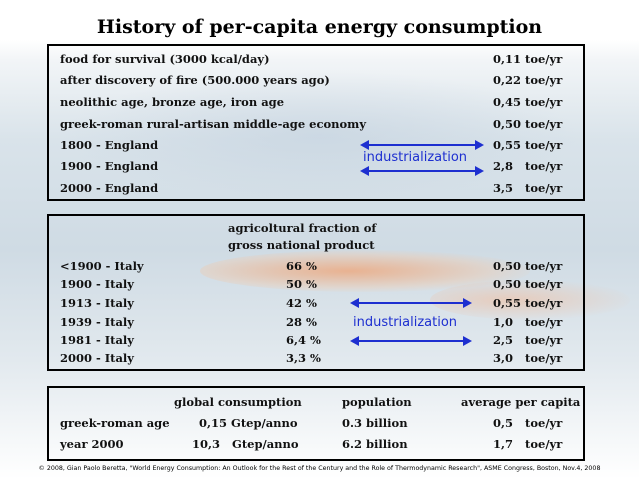 This screenshot has width=639, height=479. I want to click on italy-row-fraction: 50 %, so click(301, 284).